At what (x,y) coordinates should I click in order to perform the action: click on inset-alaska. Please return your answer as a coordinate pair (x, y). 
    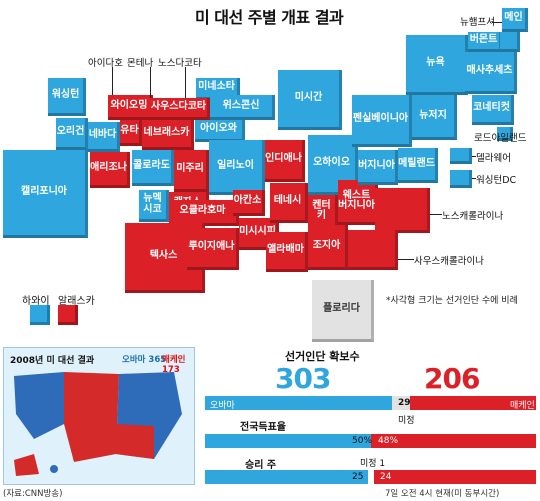
    Looking at the image, I should click on (26, 465).